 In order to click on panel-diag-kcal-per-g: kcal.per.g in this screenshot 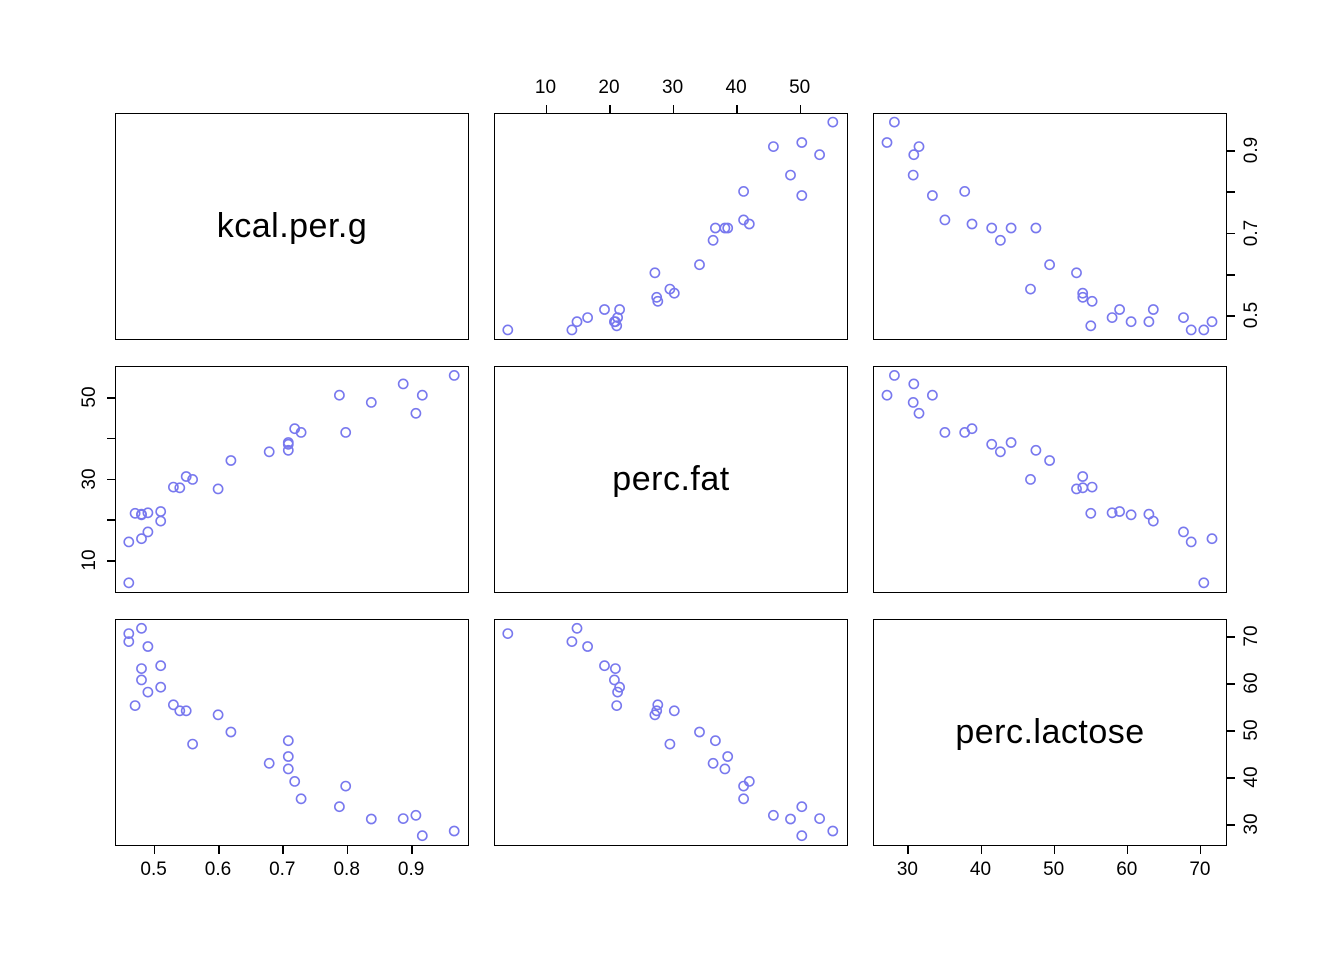, I will do `click(292, 226)`.